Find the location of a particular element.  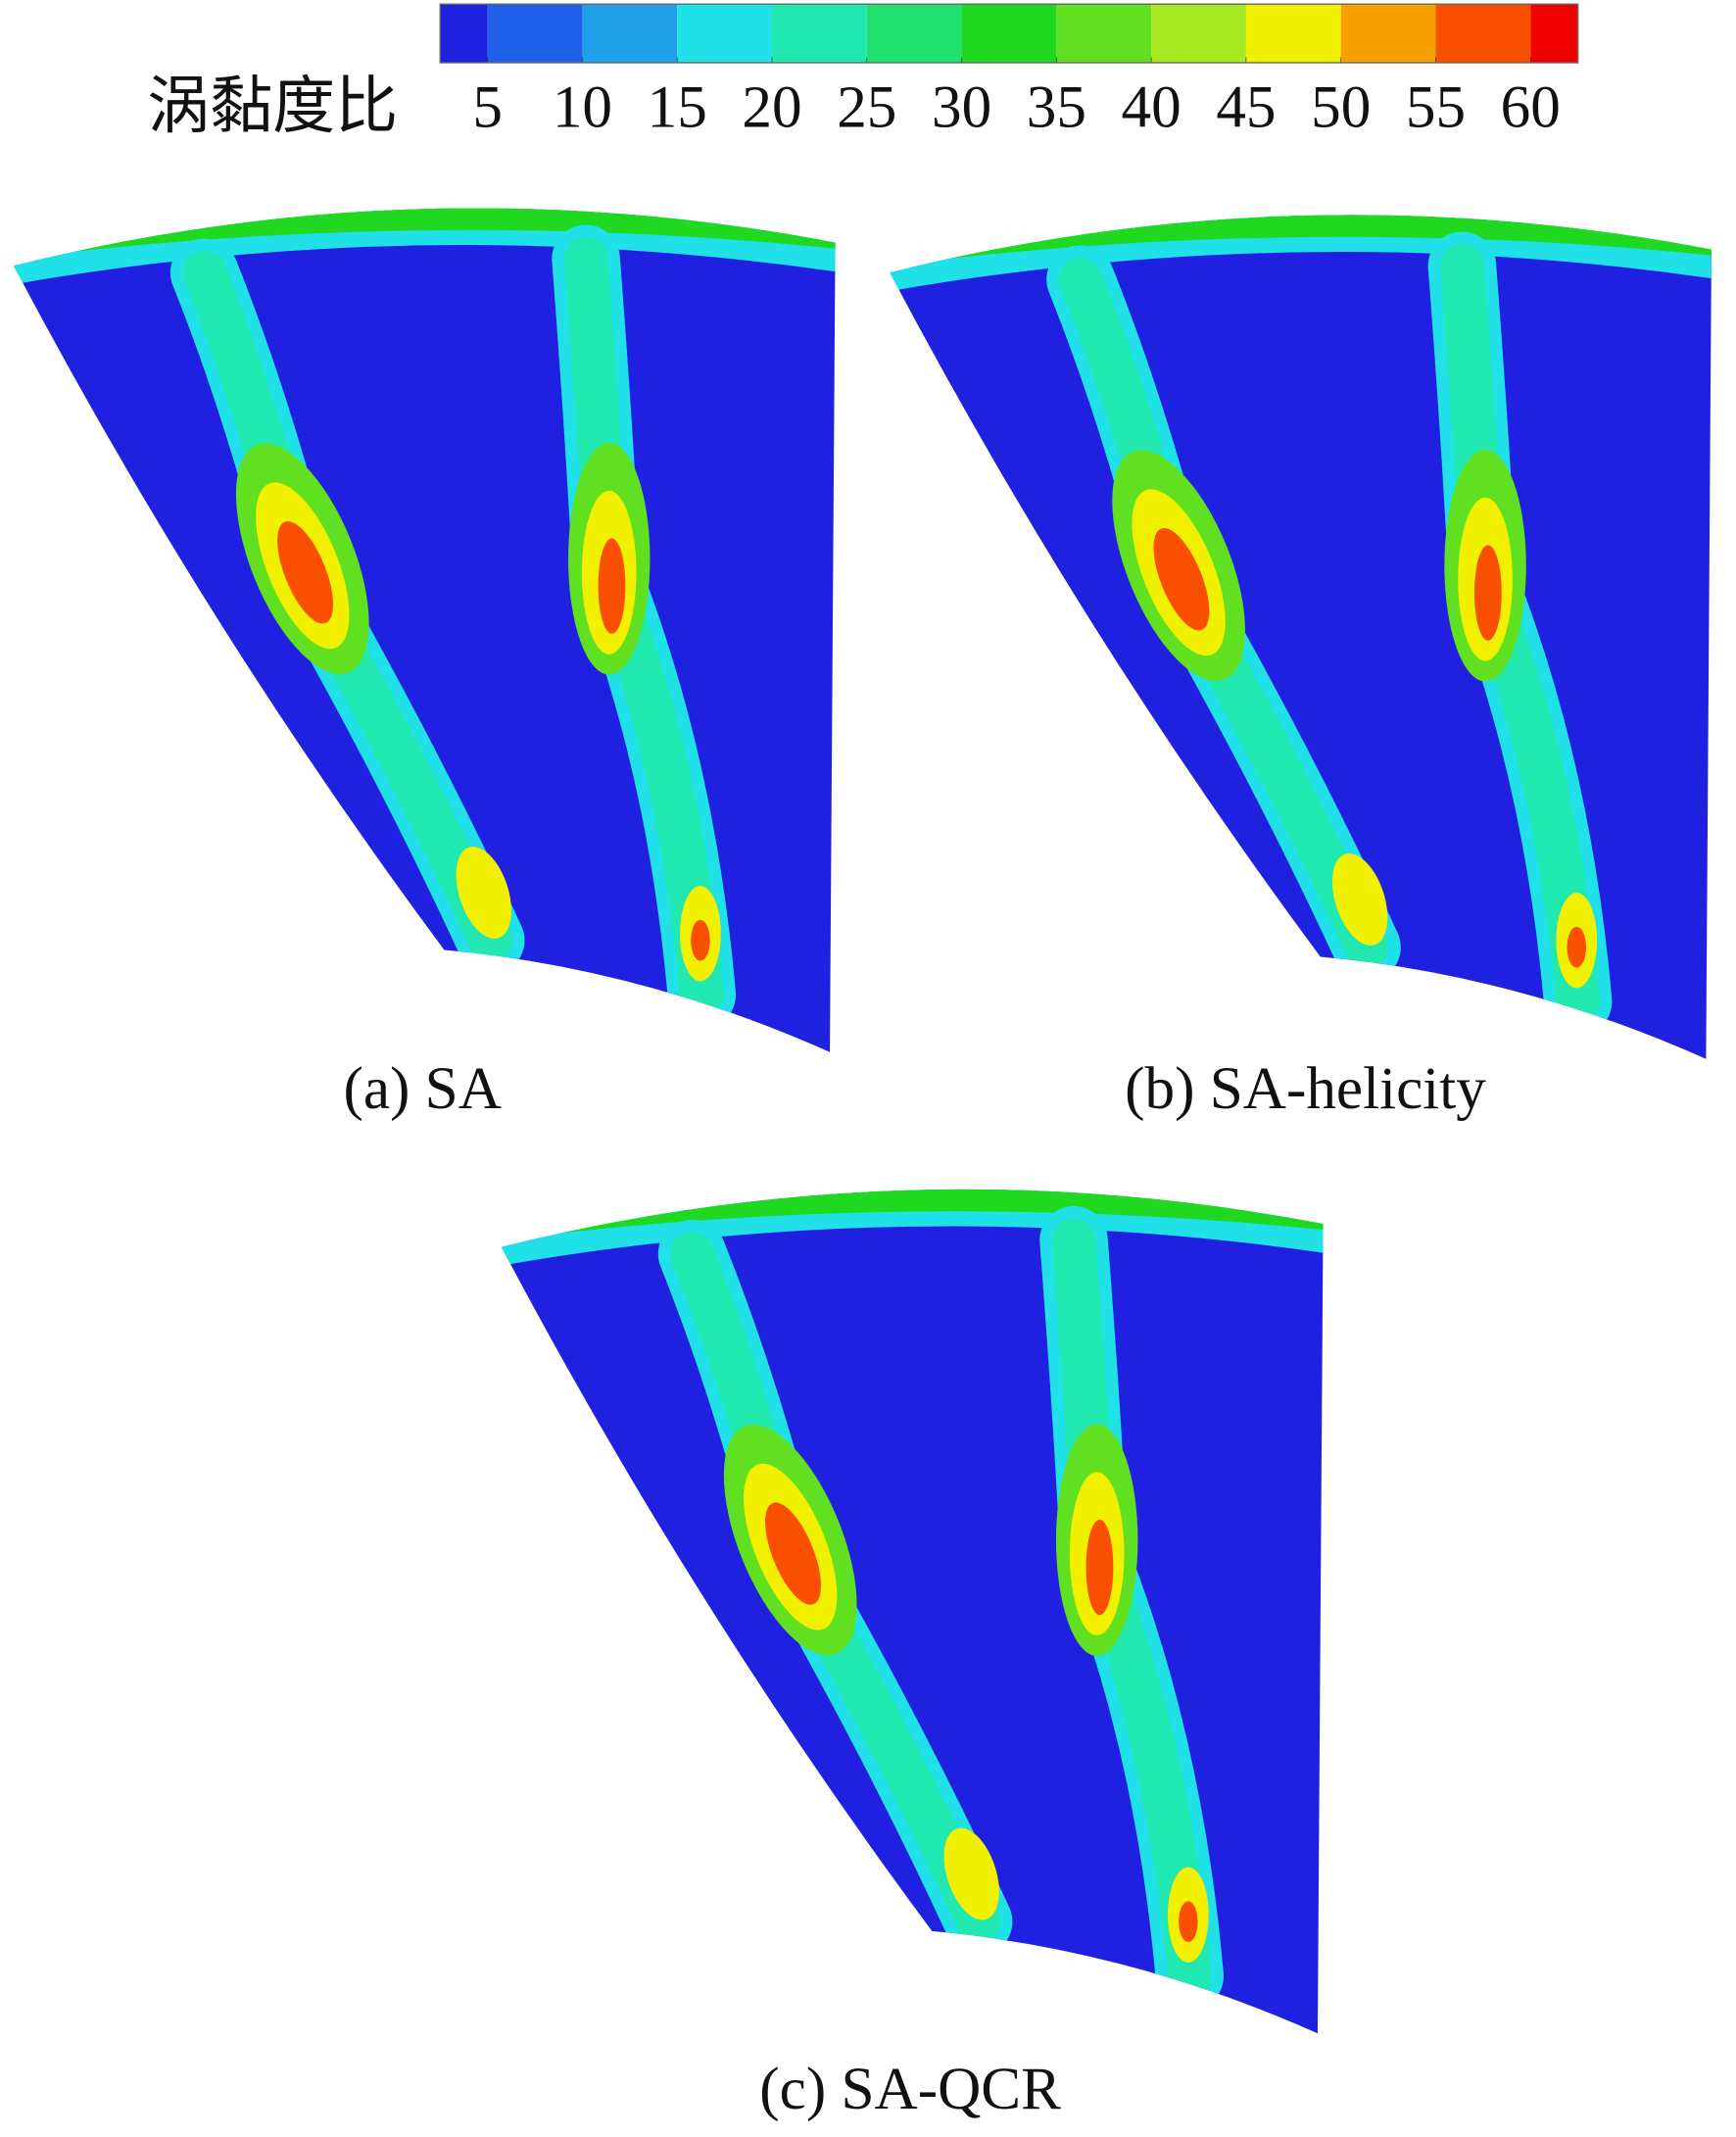

tick-label: 35 is located at coordinates (1057, 107).